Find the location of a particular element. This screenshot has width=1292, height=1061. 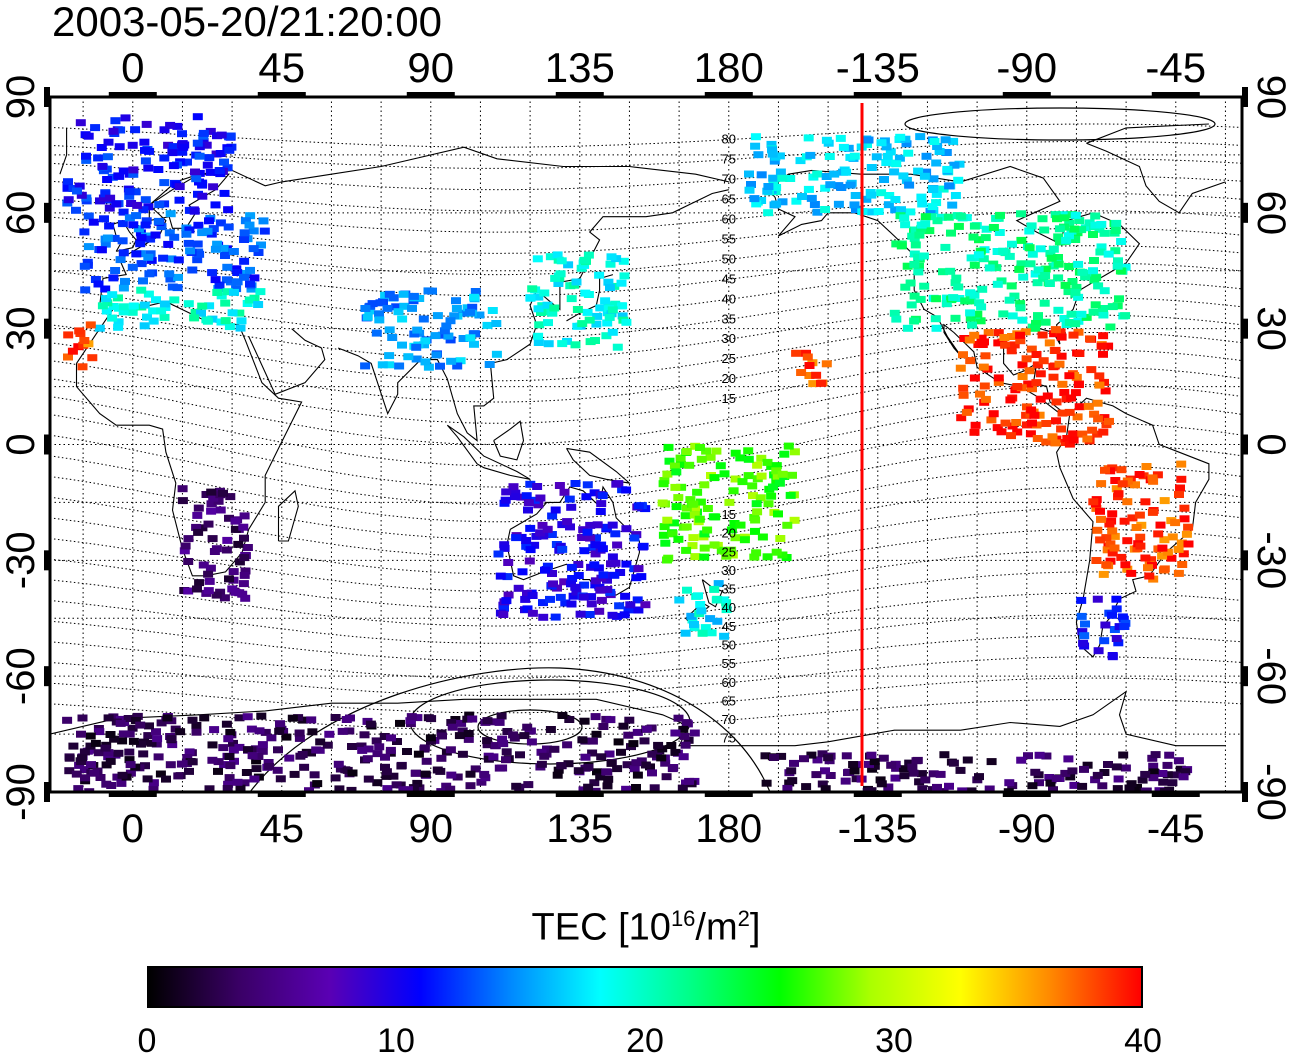

contour-label: 50 is located at coordinates (729, 258).